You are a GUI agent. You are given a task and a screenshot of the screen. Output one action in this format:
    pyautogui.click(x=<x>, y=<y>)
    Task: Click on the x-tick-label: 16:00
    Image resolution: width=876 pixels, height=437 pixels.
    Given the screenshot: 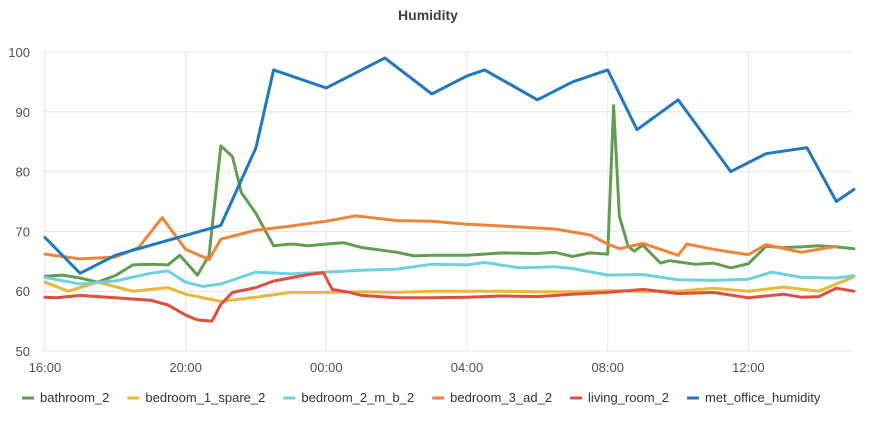 What is the action you would take?
    pyautogui.click(x=45, y=367)
    